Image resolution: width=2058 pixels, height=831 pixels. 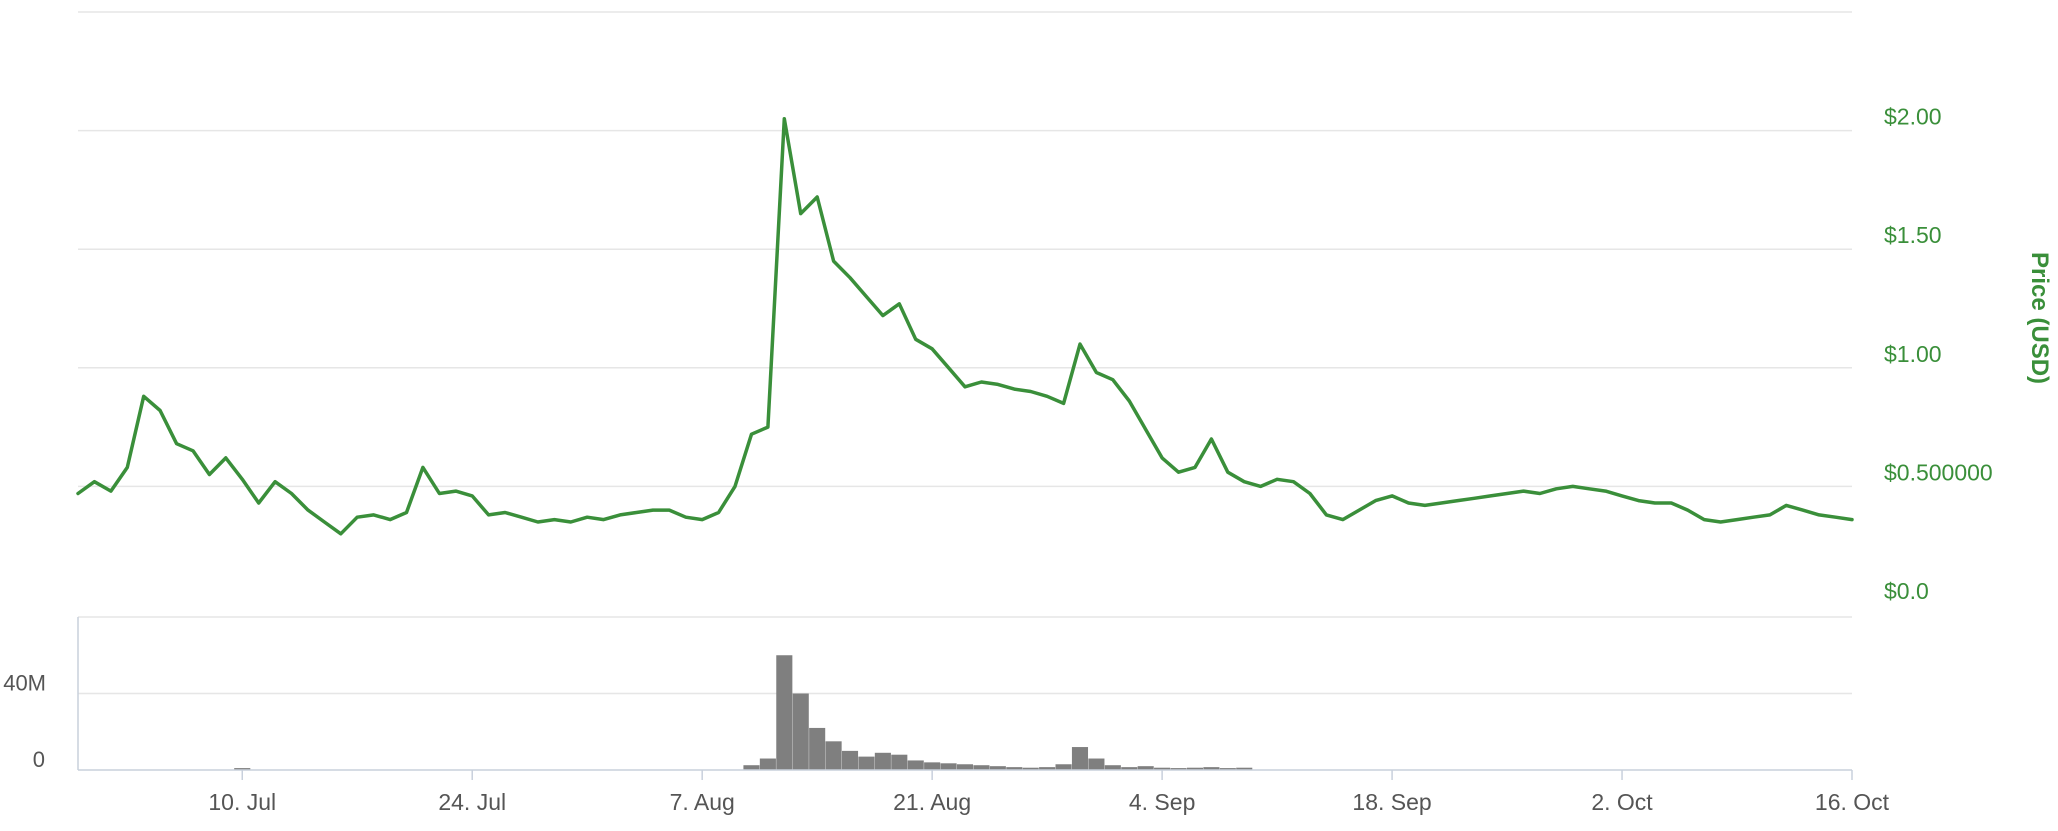 I want to click on x-tick-label: 18. Sep, so click(x=1391, y=802).